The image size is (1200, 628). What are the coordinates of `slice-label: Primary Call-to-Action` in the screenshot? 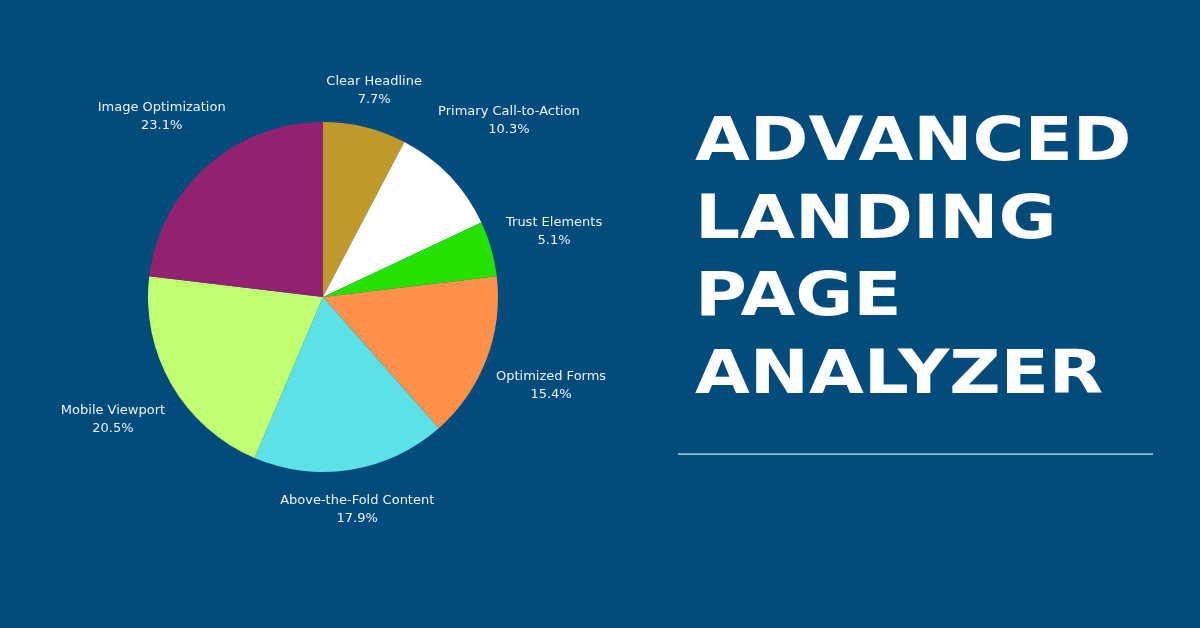 It's located at (509, 110).